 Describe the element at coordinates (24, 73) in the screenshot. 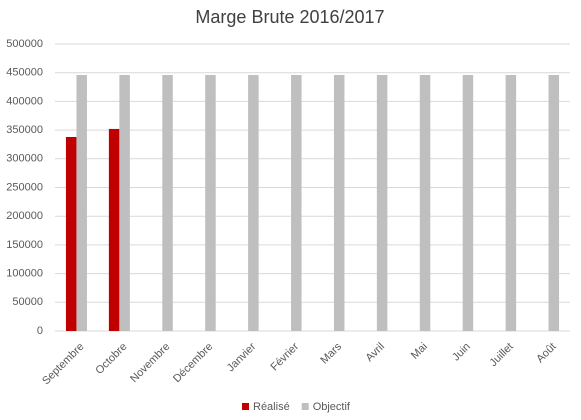

I see `y-tick-label: 450000` at that location.